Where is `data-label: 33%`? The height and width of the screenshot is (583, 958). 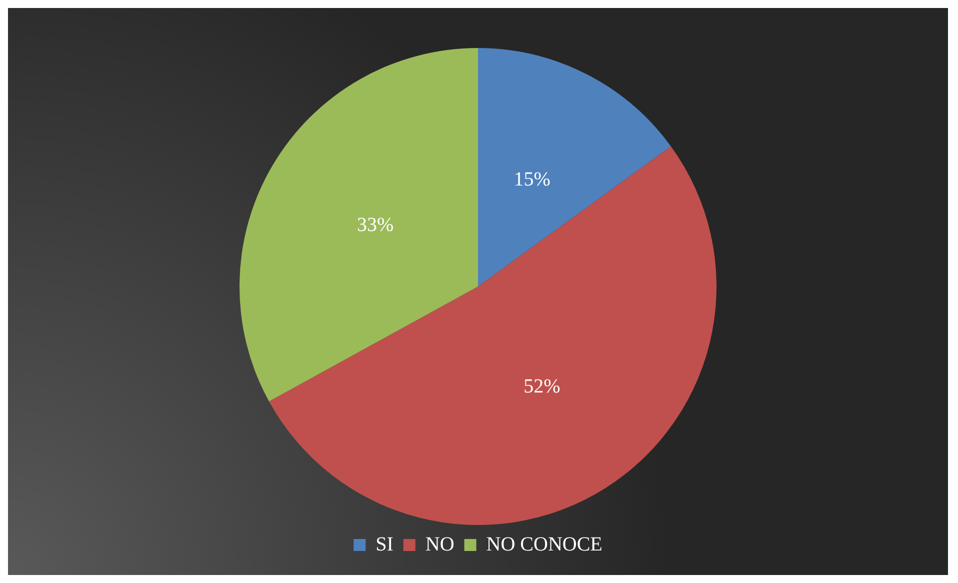 data-label: 33% is located at coordinates (375, 225).